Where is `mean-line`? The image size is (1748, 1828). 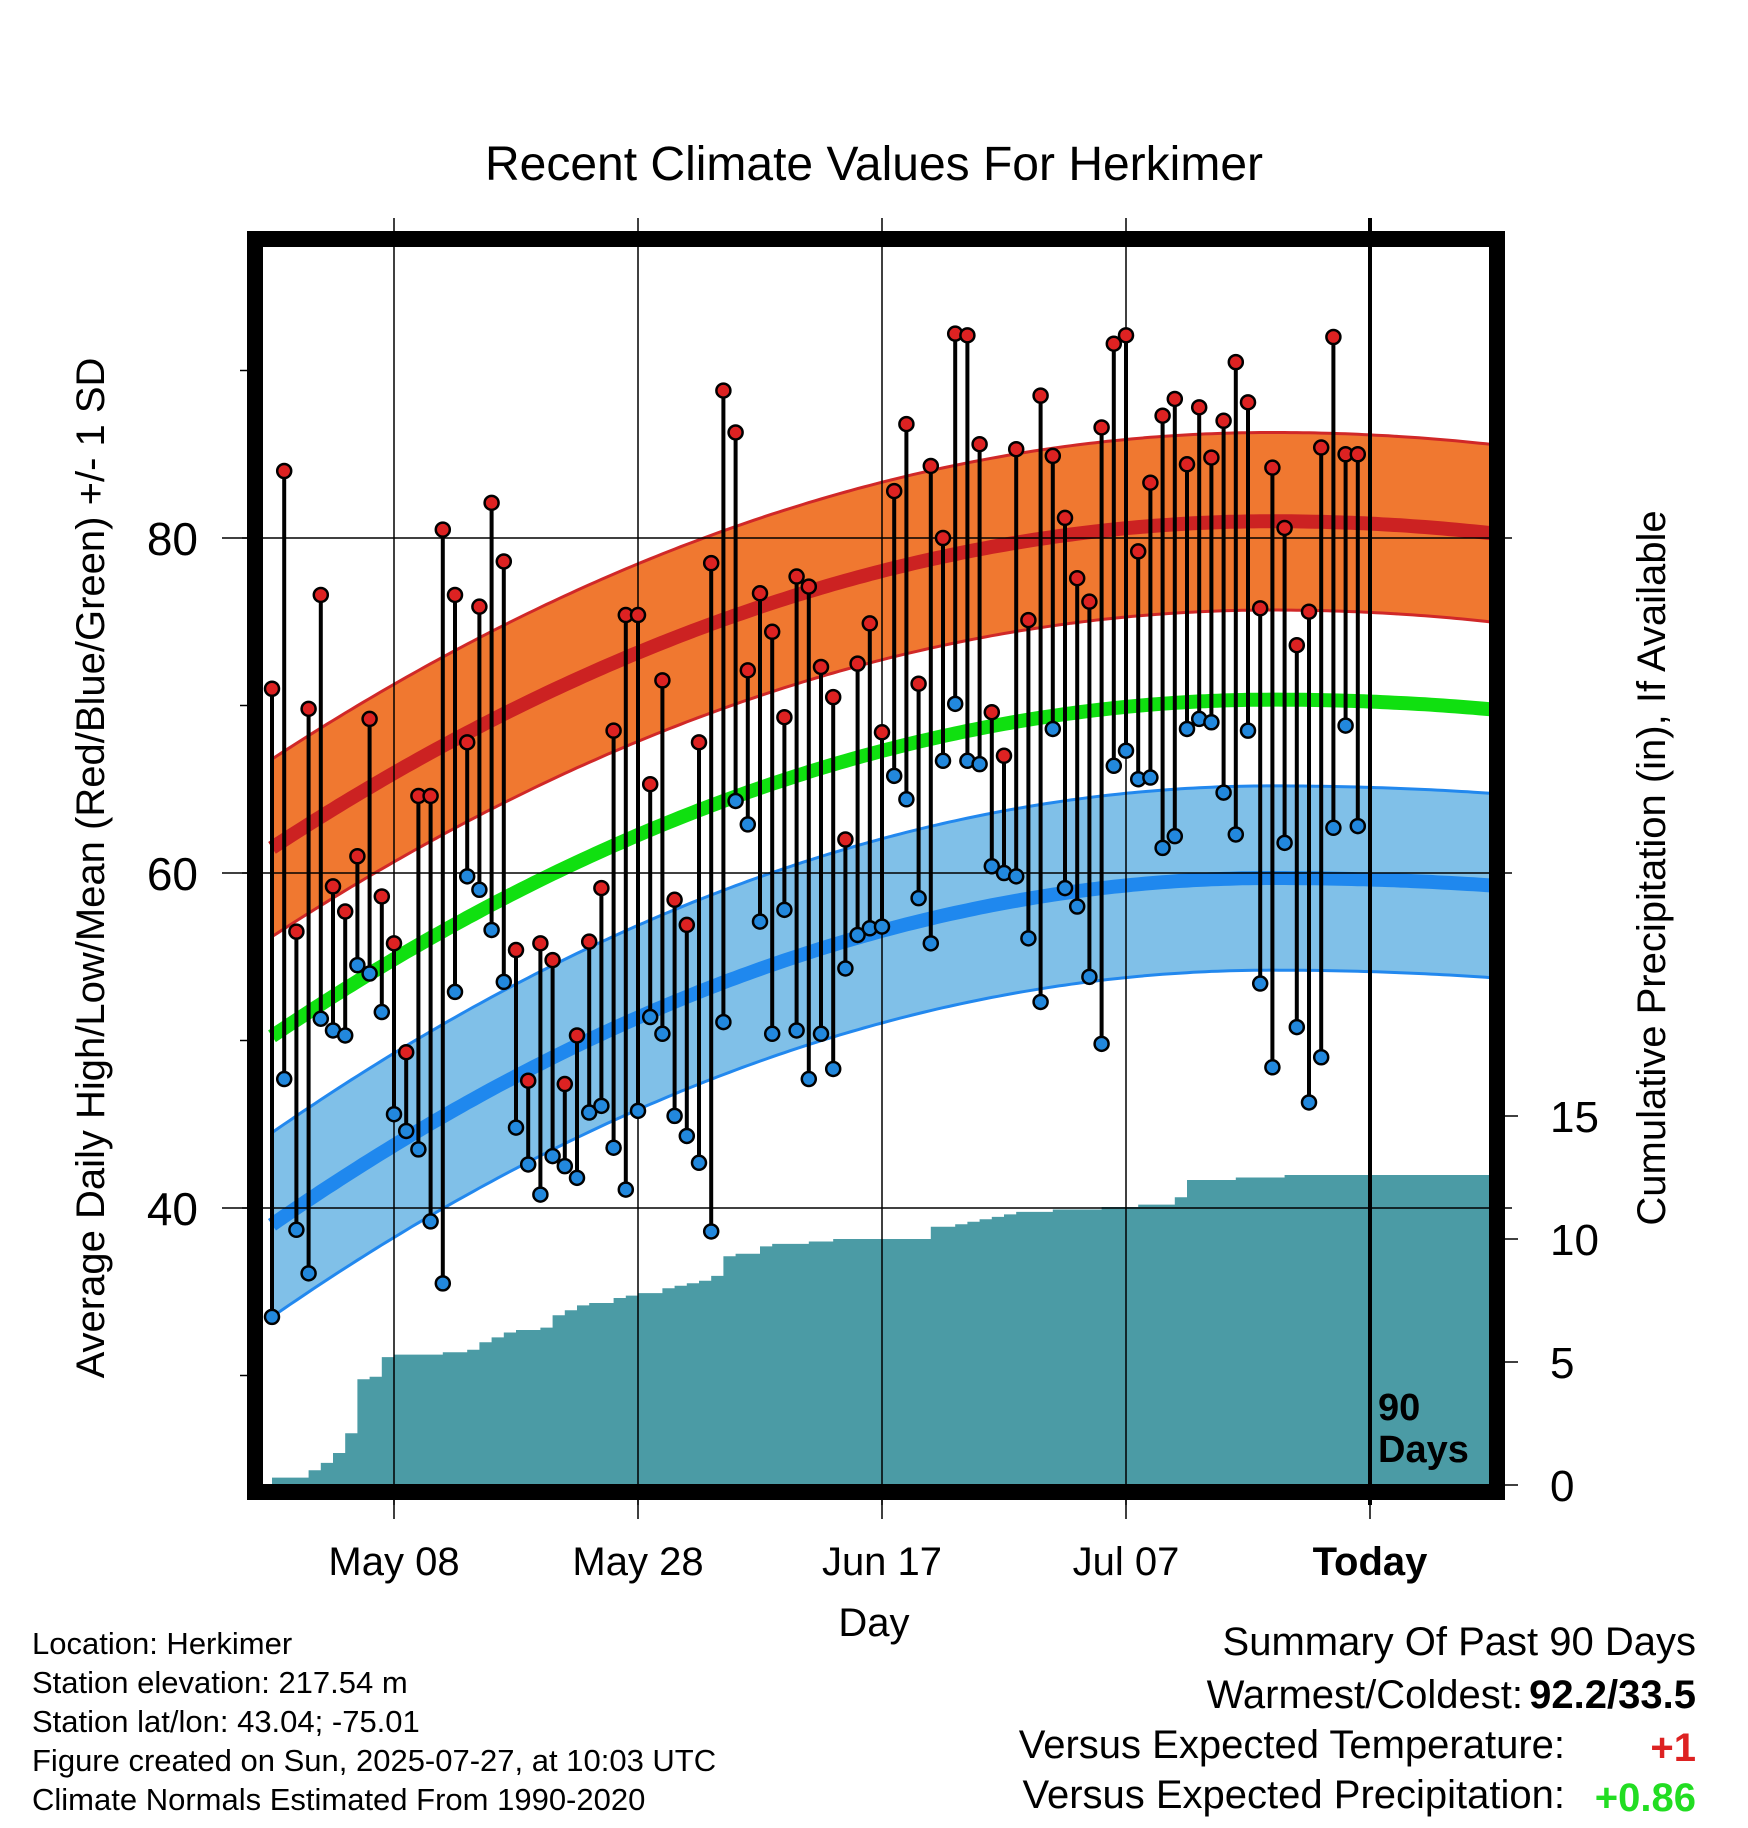 mean-line is located at coordinates (879, 867).